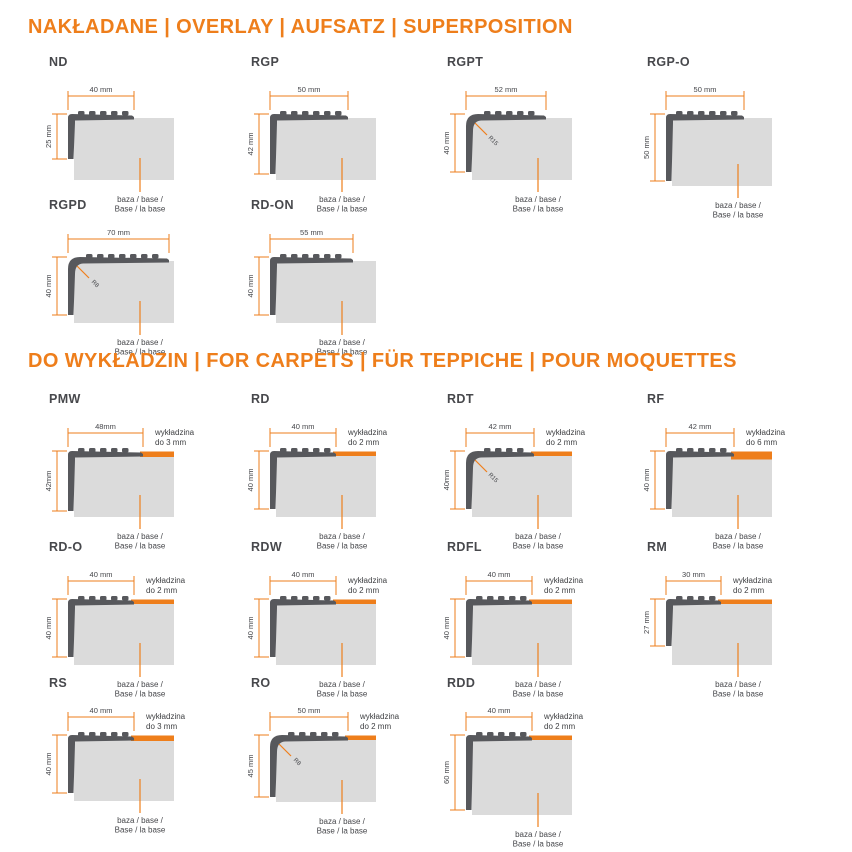 Image resolution: width=852 pixels, height=852 pixels. Describe the element at coordinates (250, 766) in the screenshot. I see `height-dimension-label: 45 mm` at that location.